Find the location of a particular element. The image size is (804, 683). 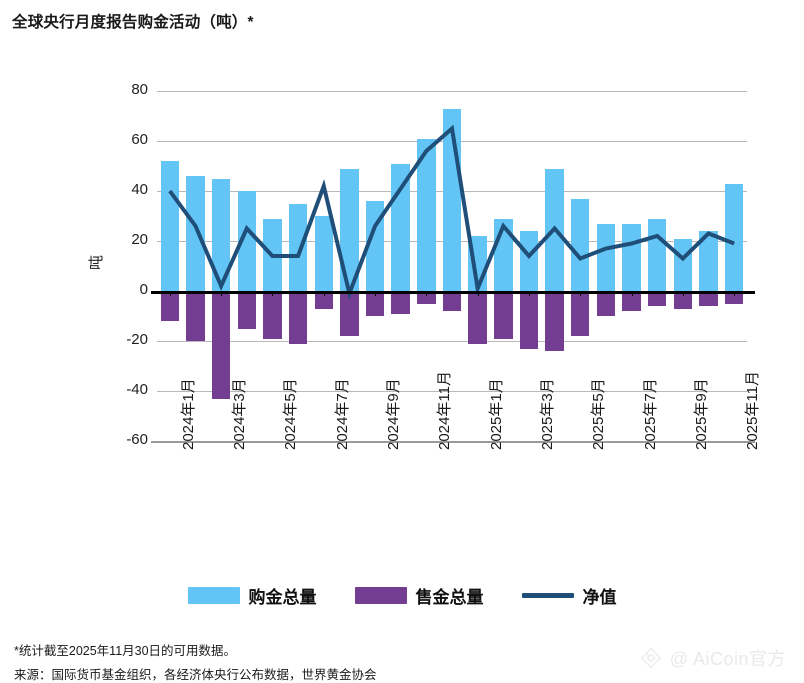

y-tick-label: 0 is located at coordinates (143, 289).